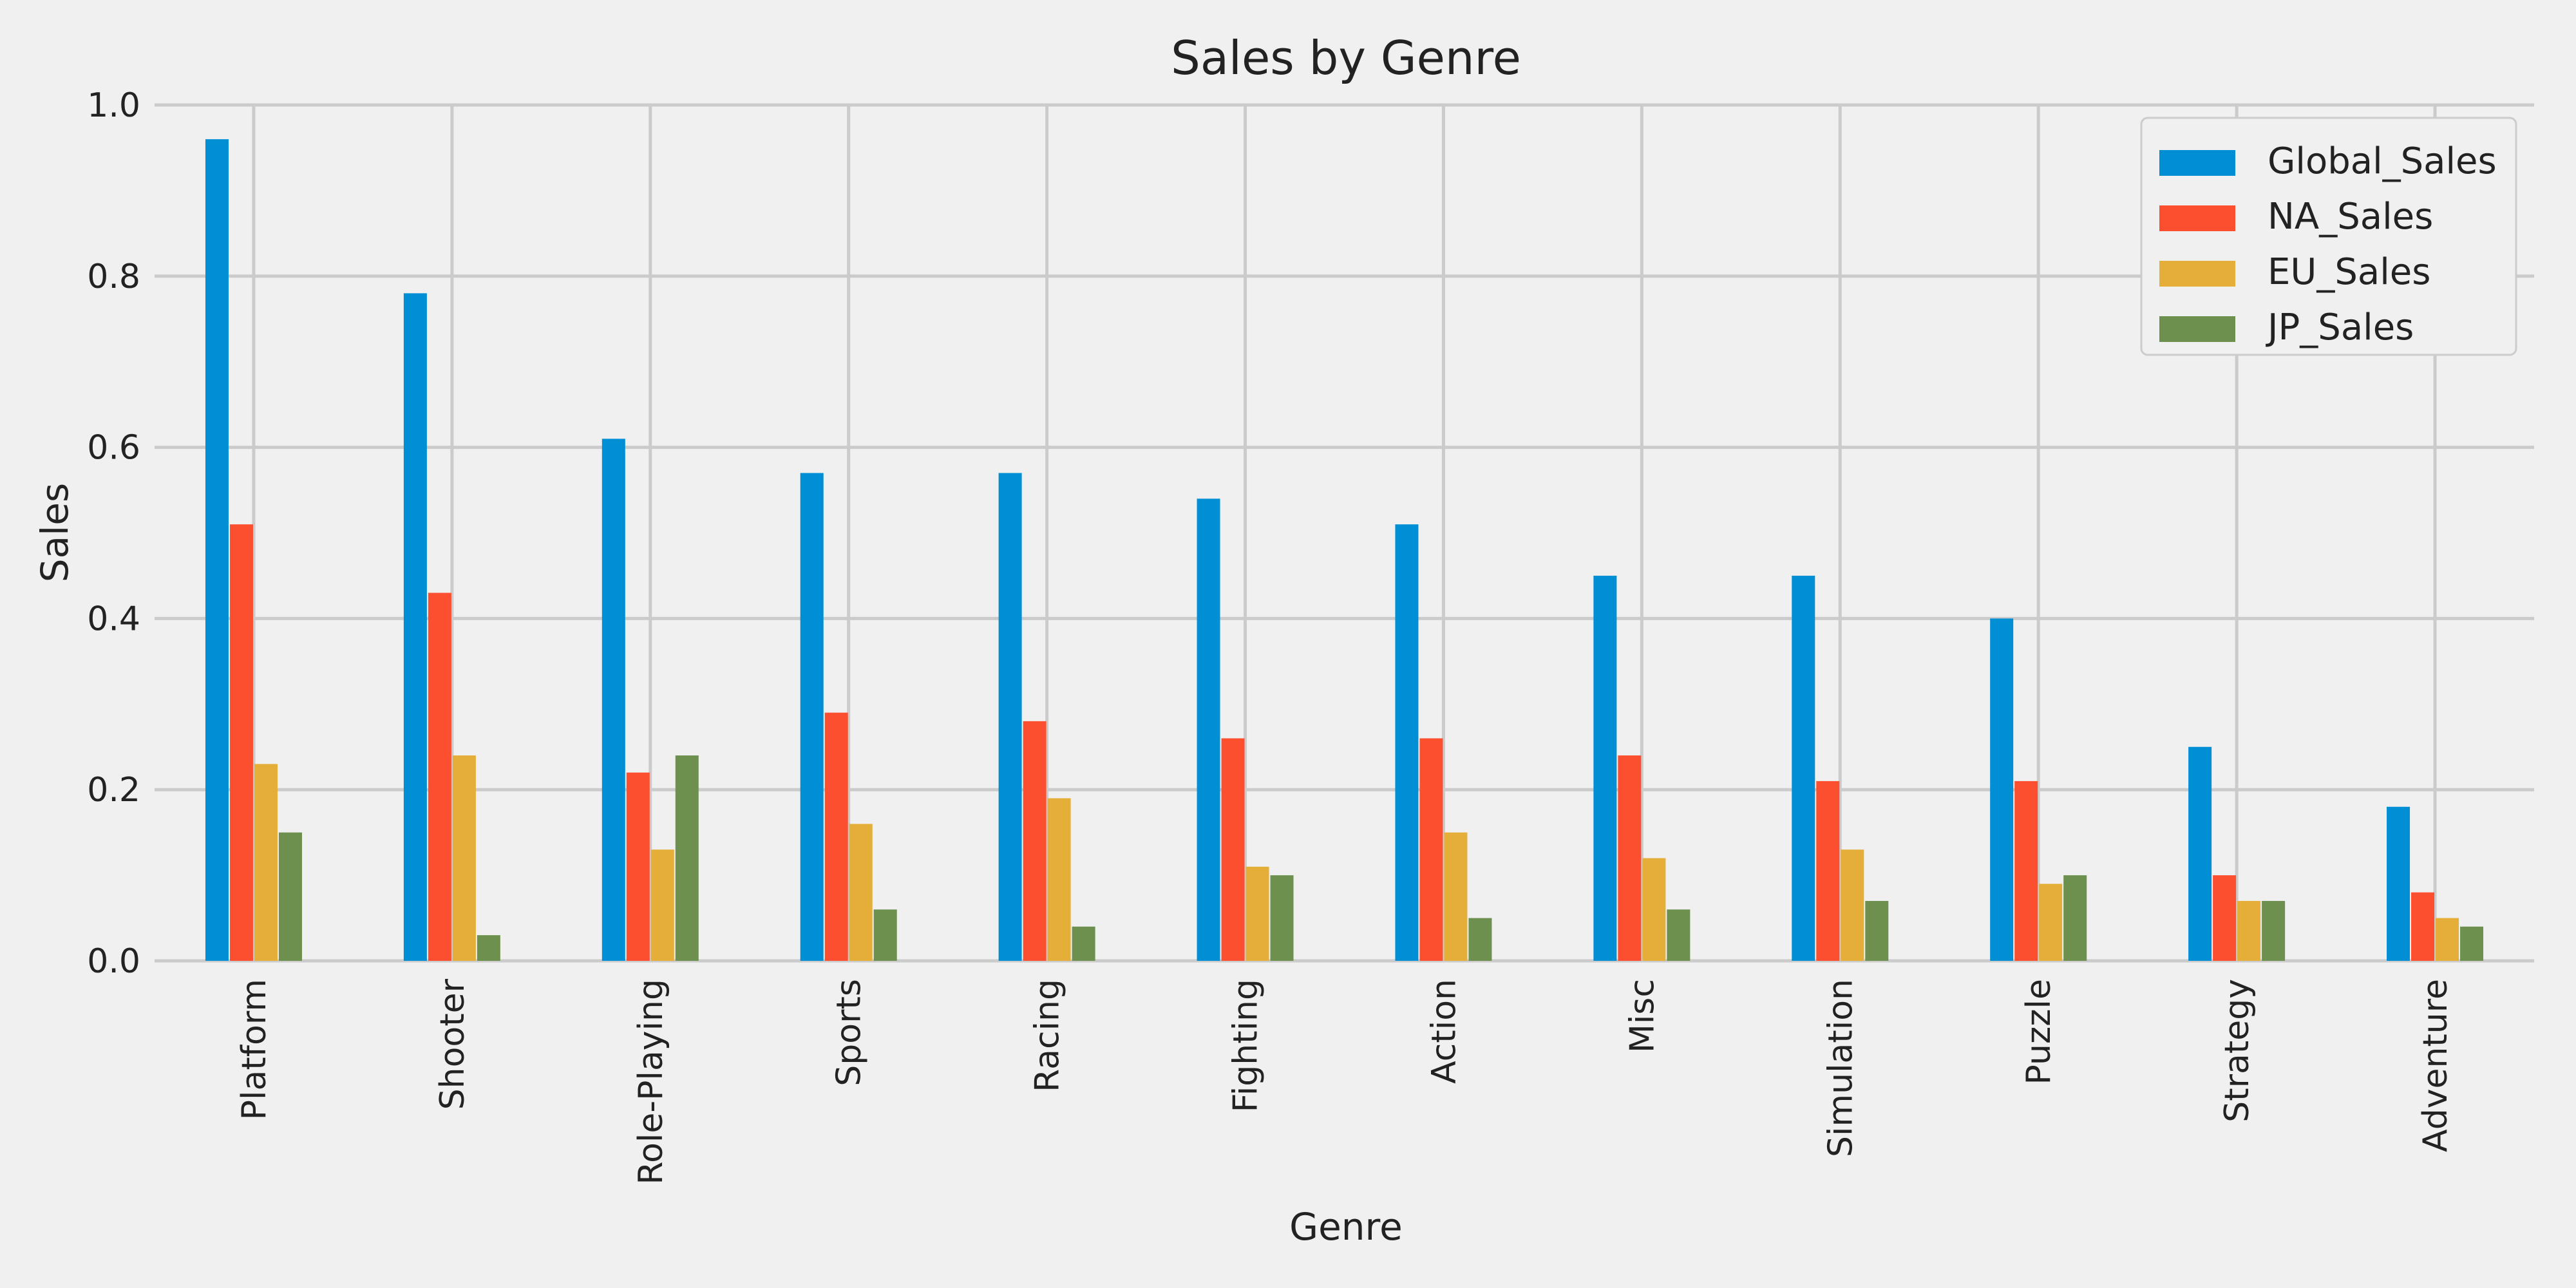  What do you see at coordinates (1059, 879) in the screenshot?
I see `bar-eu-sales-racing` at bounding box center [1059, 879].